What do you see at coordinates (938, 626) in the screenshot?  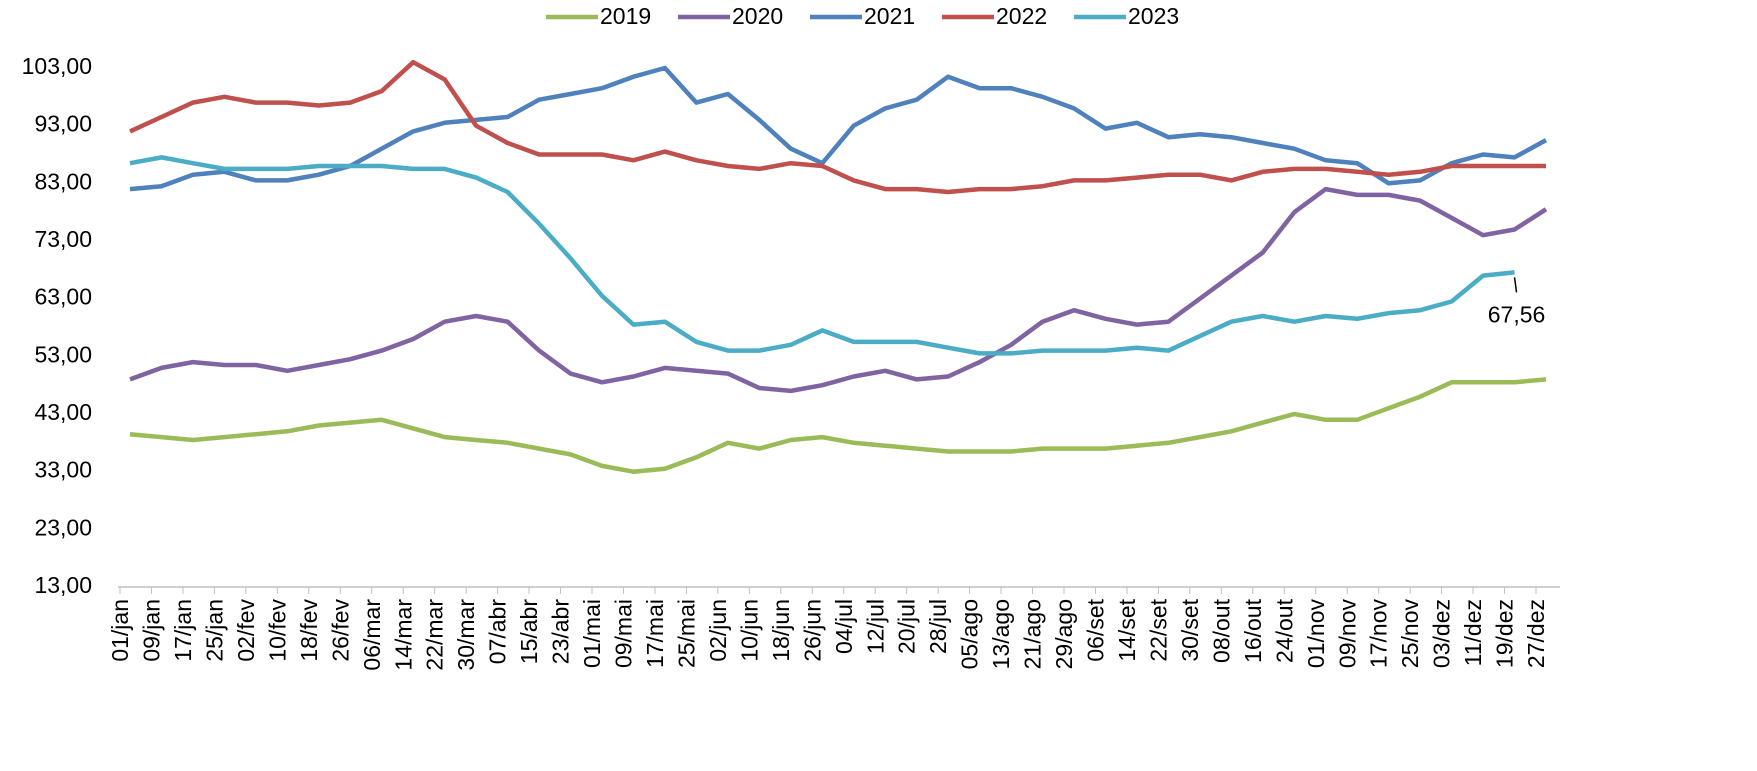 I see `x-tick-label: 28/jul` at bounding box center [938, 626].